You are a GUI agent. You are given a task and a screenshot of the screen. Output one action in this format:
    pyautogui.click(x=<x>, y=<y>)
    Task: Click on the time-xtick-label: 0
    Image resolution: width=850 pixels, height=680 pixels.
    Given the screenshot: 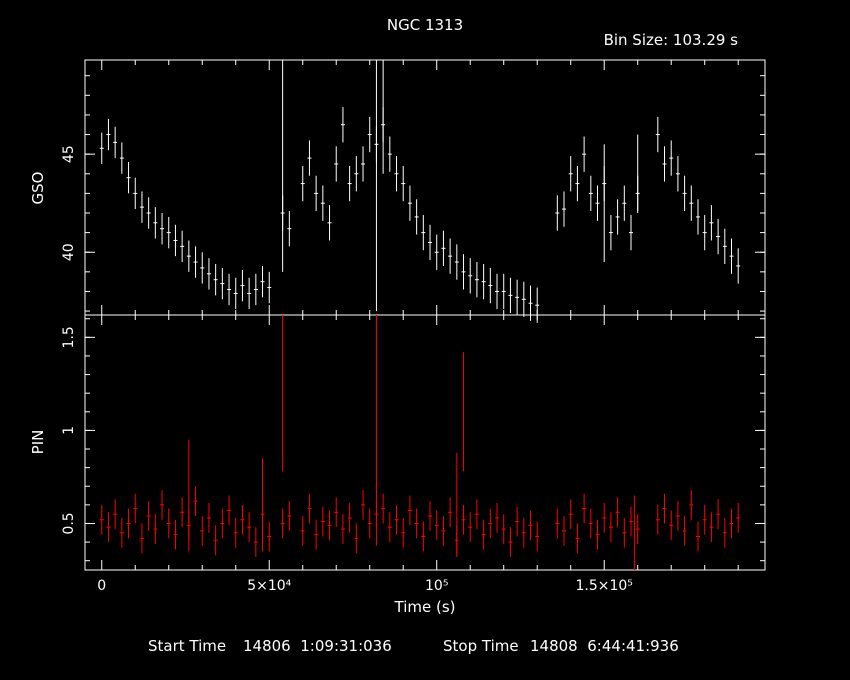 What is the action you would take?
    pyautogui.click(x=101, y=586)
    